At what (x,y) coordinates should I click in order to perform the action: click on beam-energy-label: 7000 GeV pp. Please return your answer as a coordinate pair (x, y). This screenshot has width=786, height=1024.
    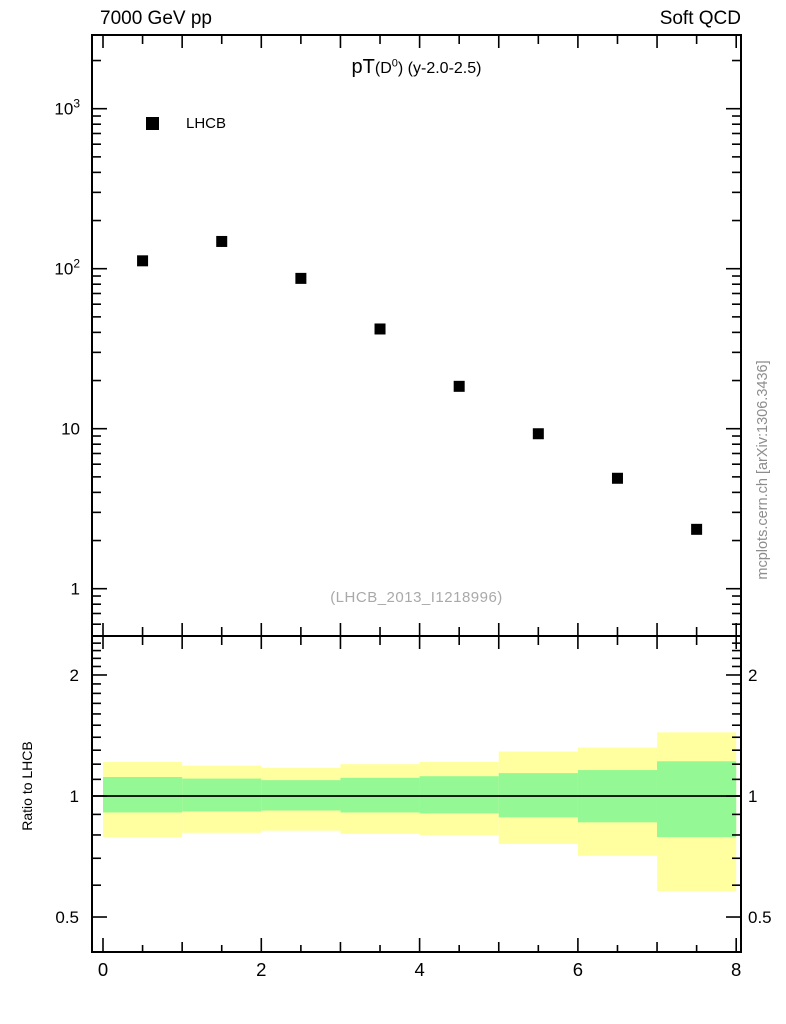
    Looking at the image, I should click on (156, 18).